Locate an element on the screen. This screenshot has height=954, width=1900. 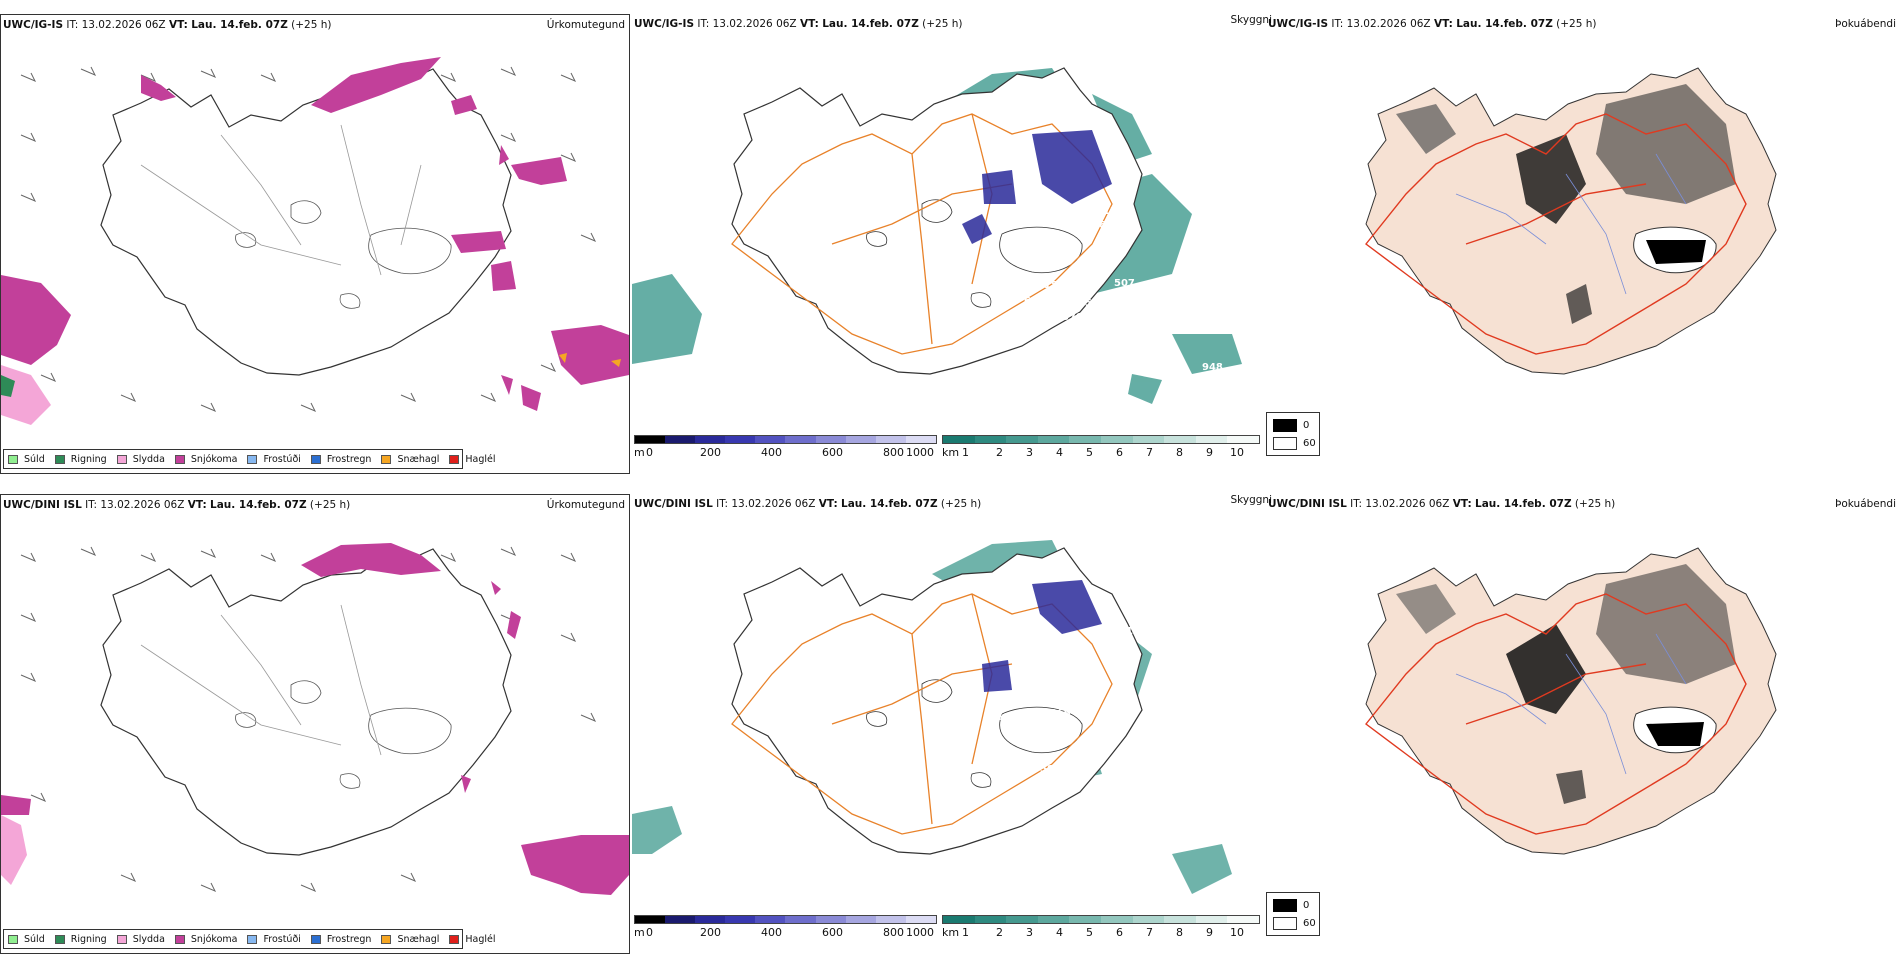
colorbar-tick: 2 is located at coordinates (999, 452).